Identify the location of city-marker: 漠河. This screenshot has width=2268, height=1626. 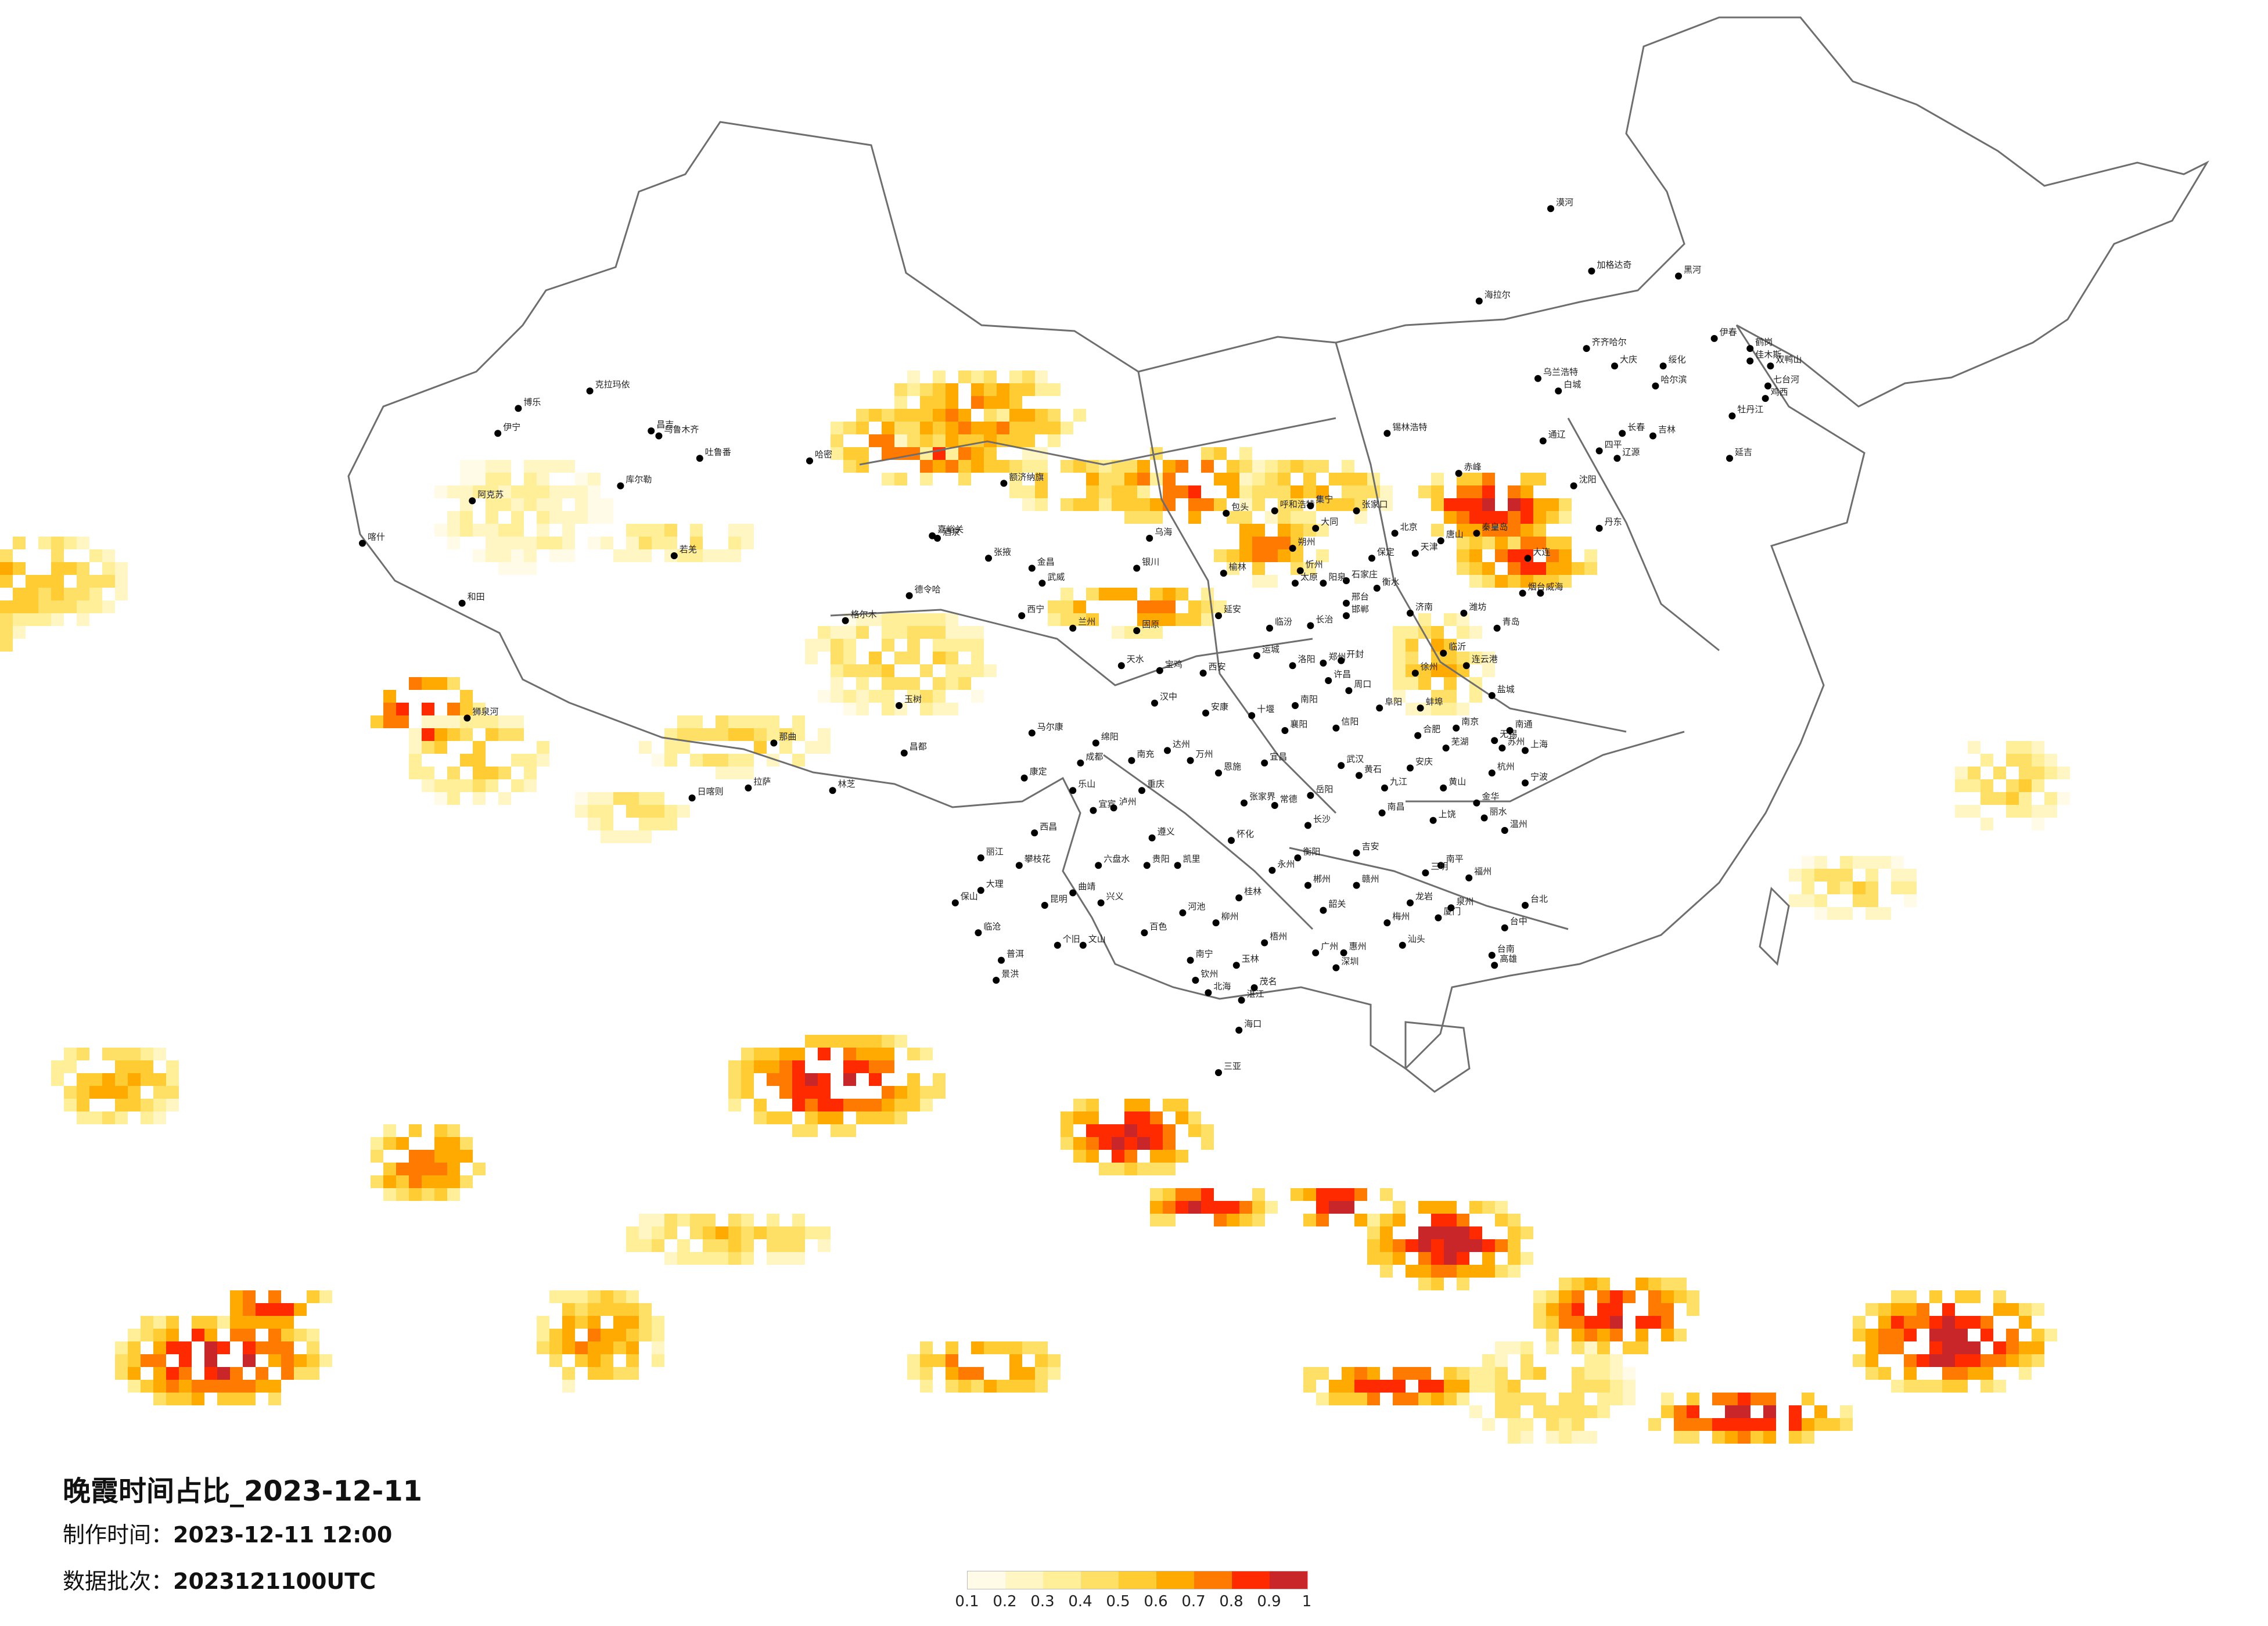
(1560, 205).